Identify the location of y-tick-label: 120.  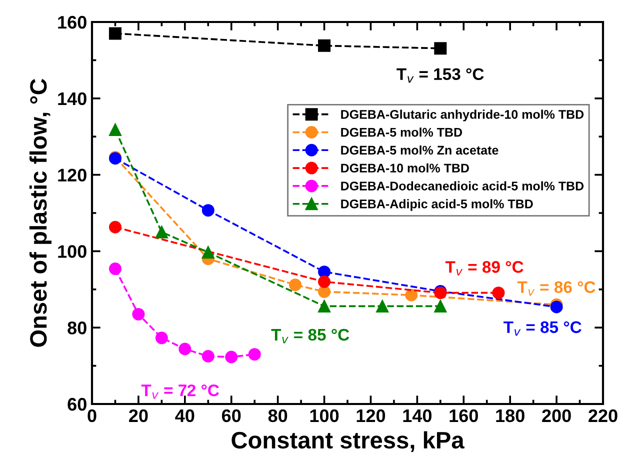
(72, 175).